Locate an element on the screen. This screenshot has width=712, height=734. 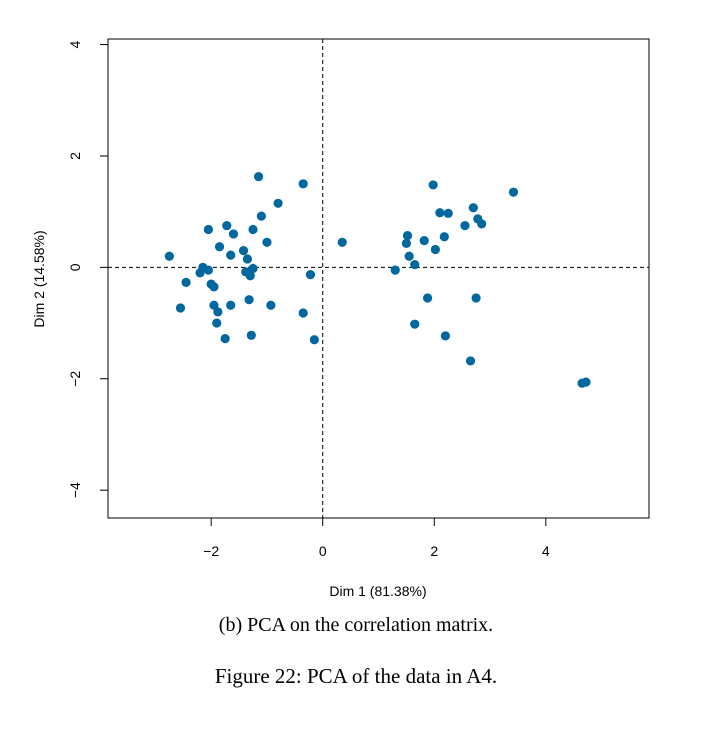
figure-caption: Figure 22: PCA of the data in A4. is located at coordinates (356, 676).